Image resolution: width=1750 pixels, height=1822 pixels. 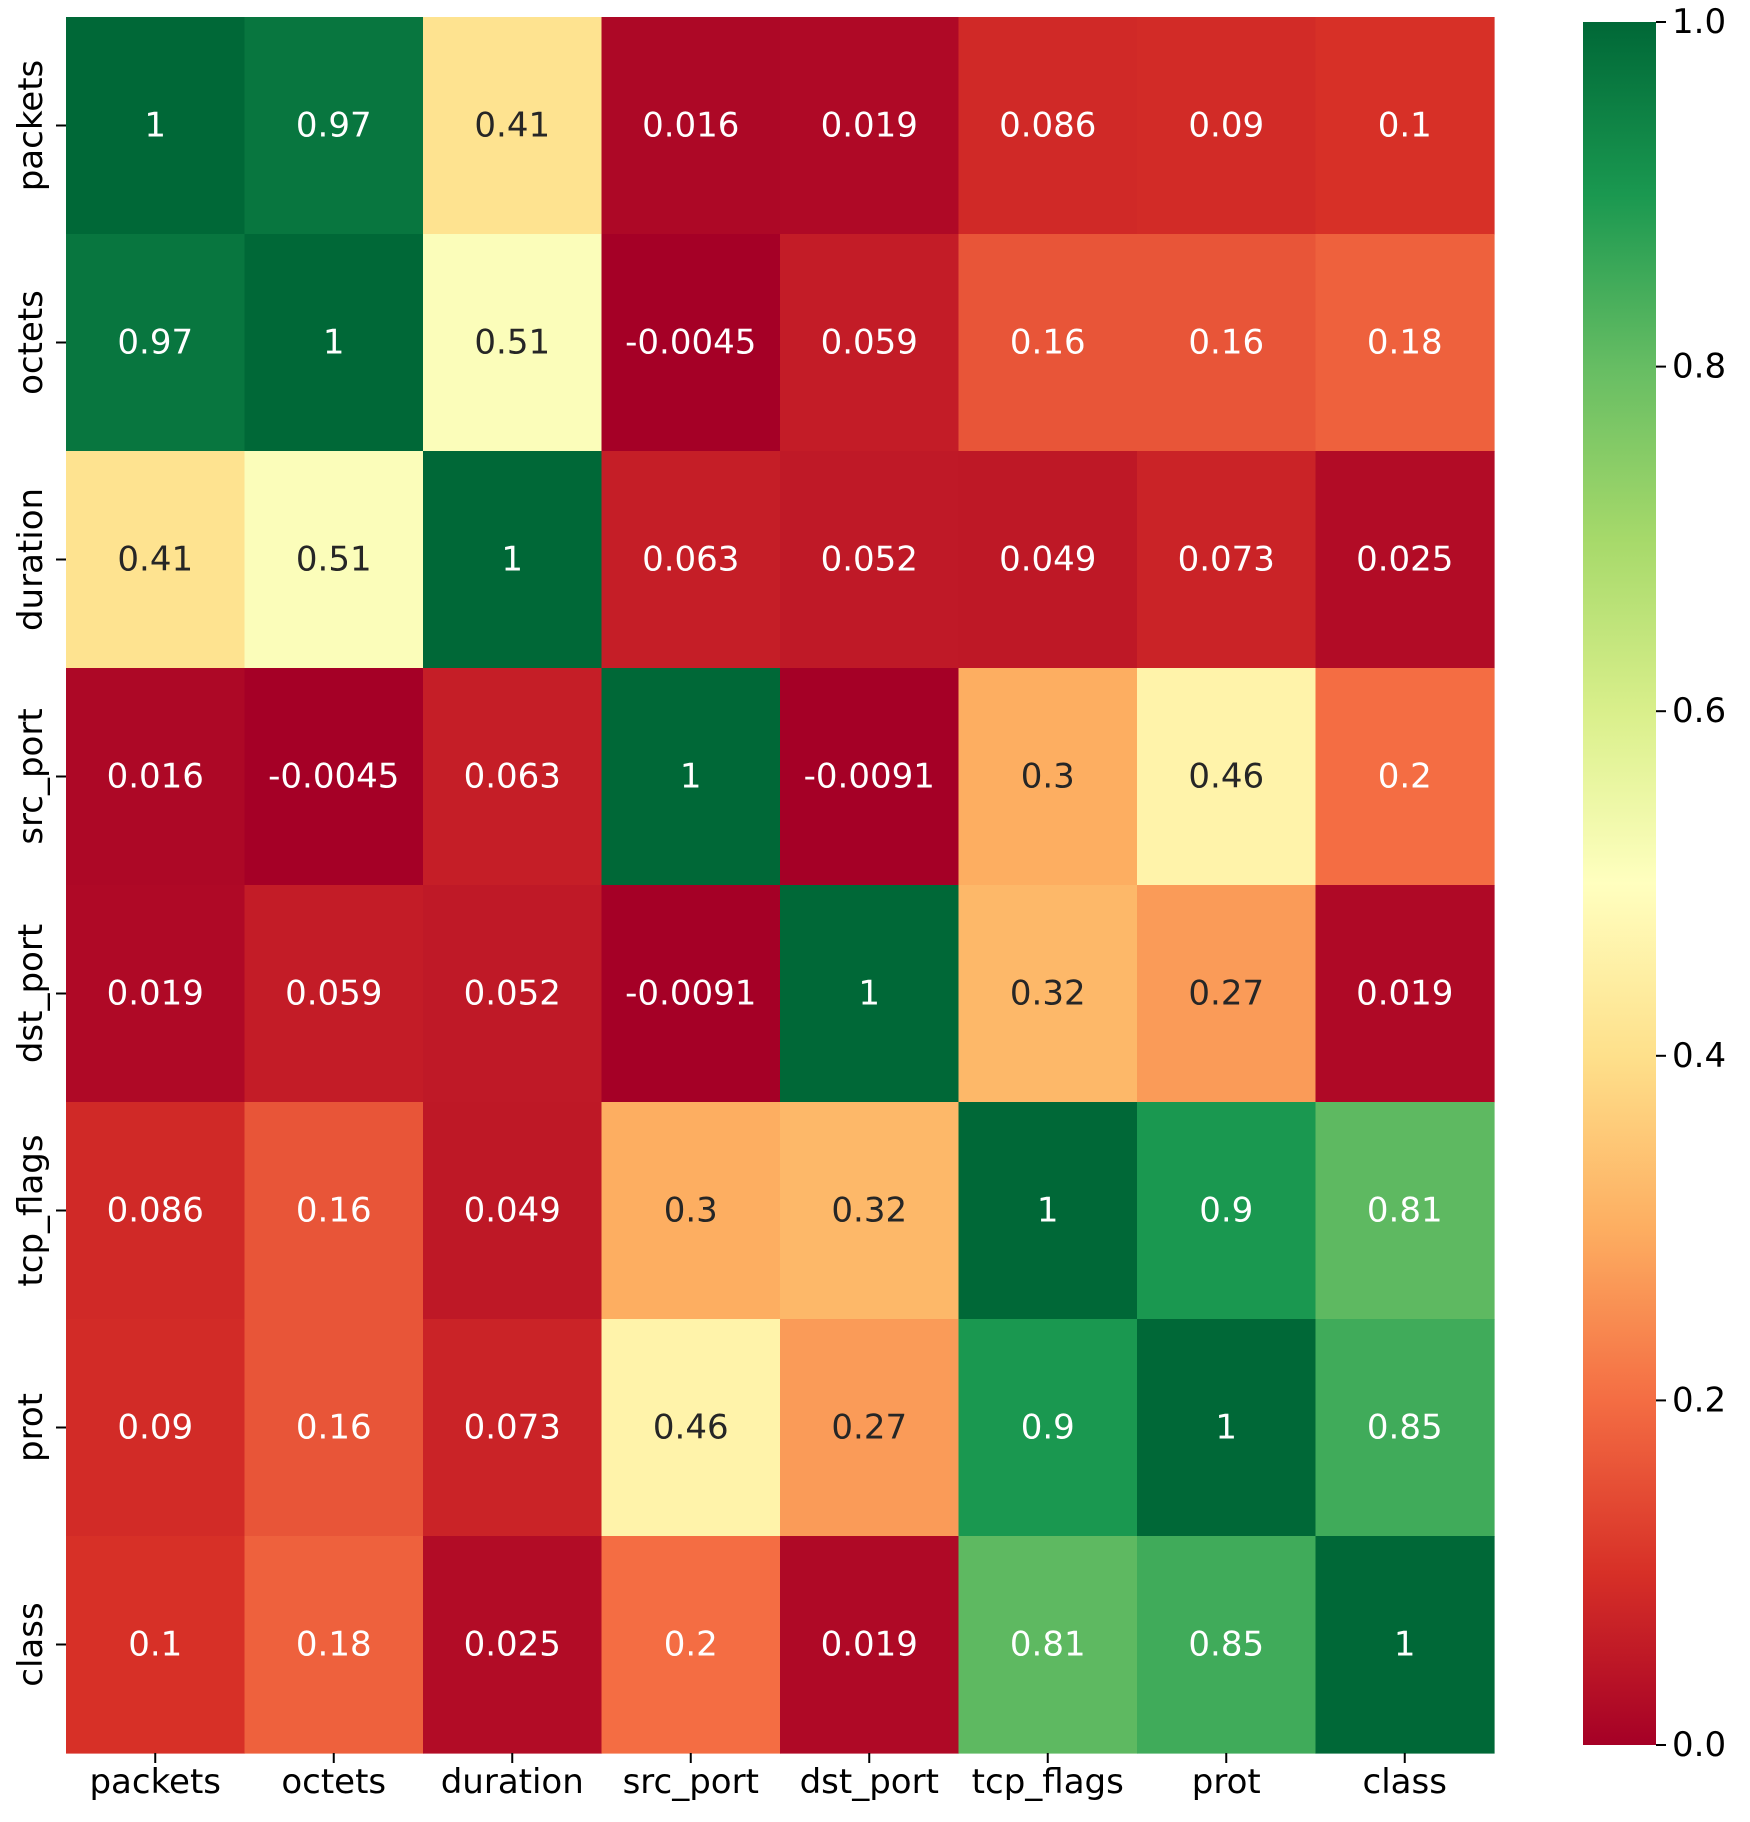 I want to click on cell-label-7-1: 0.18, so click(x=334, y=1645).